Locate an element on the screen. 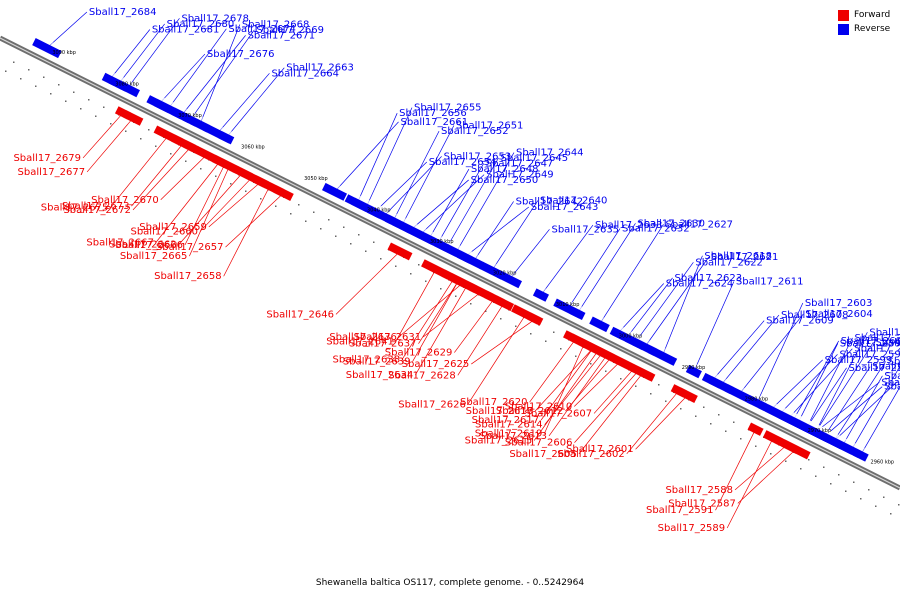 The image size is (900, 600). gene-label-Sball17_2657: Sball17_2657 is located at coordinates (190, 247).